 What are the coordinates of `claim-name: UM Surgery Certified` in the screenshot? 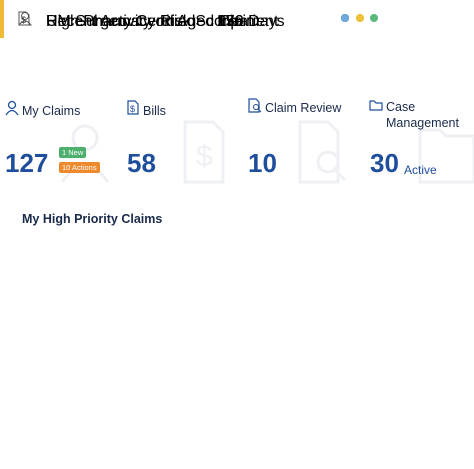 It's located at (121, 21).